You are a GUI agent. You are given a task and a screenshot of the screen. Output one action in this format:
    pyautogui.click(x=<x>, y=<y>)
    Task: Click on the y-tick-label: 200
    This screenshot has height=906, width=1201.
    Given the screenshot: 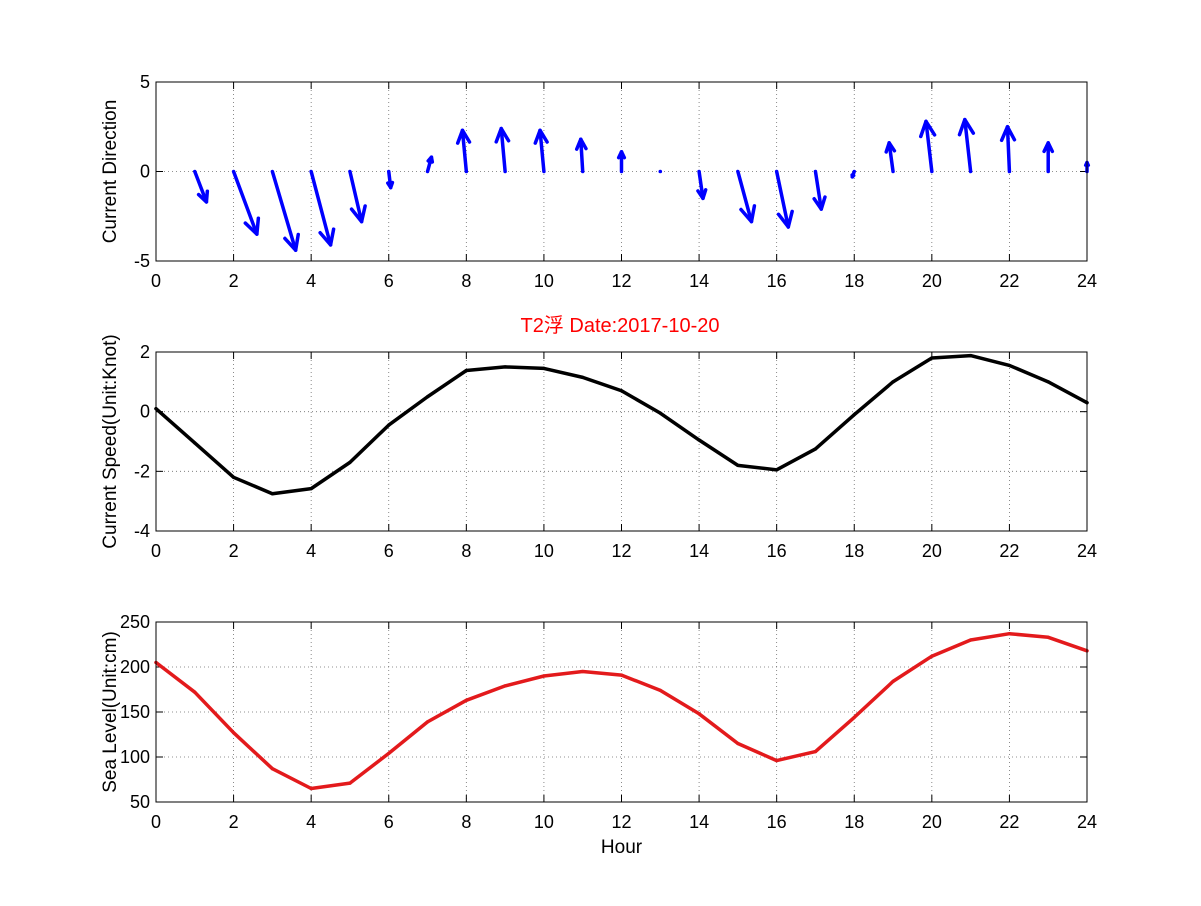 What is the action you would take?
    pyautogui.click(x=135, y=667)
    